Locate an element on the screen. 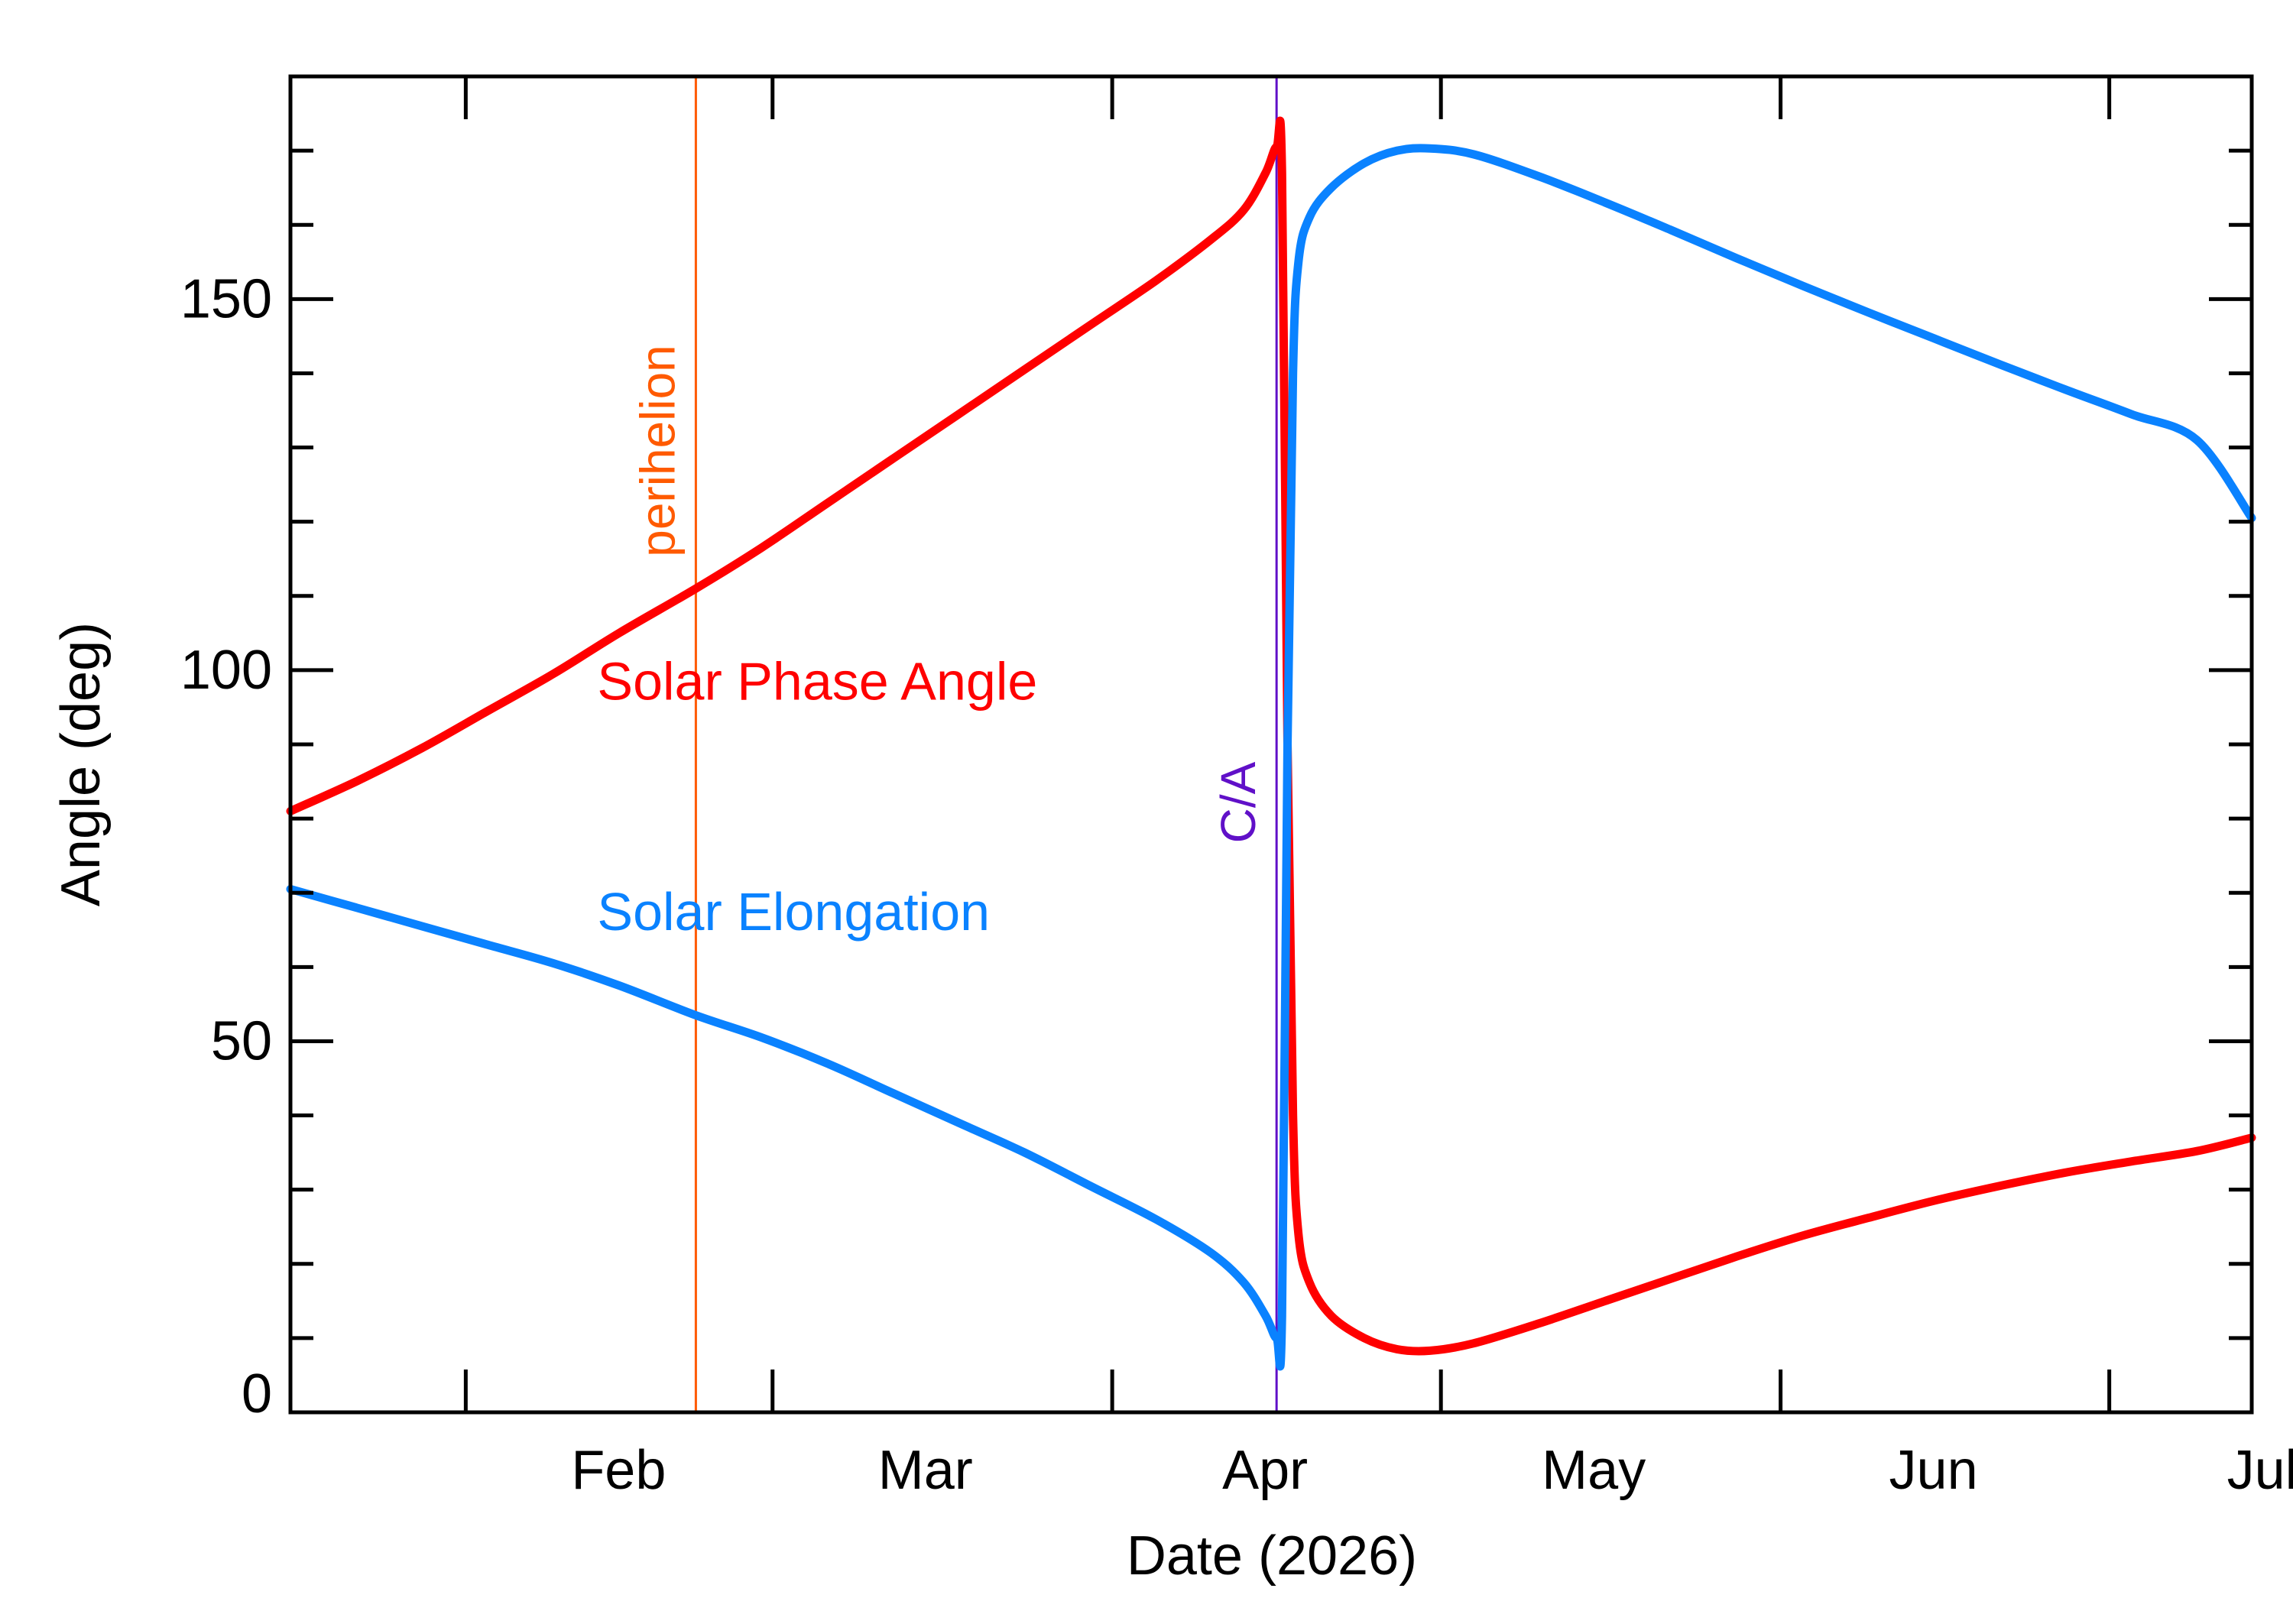  x-tick-label-1: Mar is located at coordinates (926, 1470).